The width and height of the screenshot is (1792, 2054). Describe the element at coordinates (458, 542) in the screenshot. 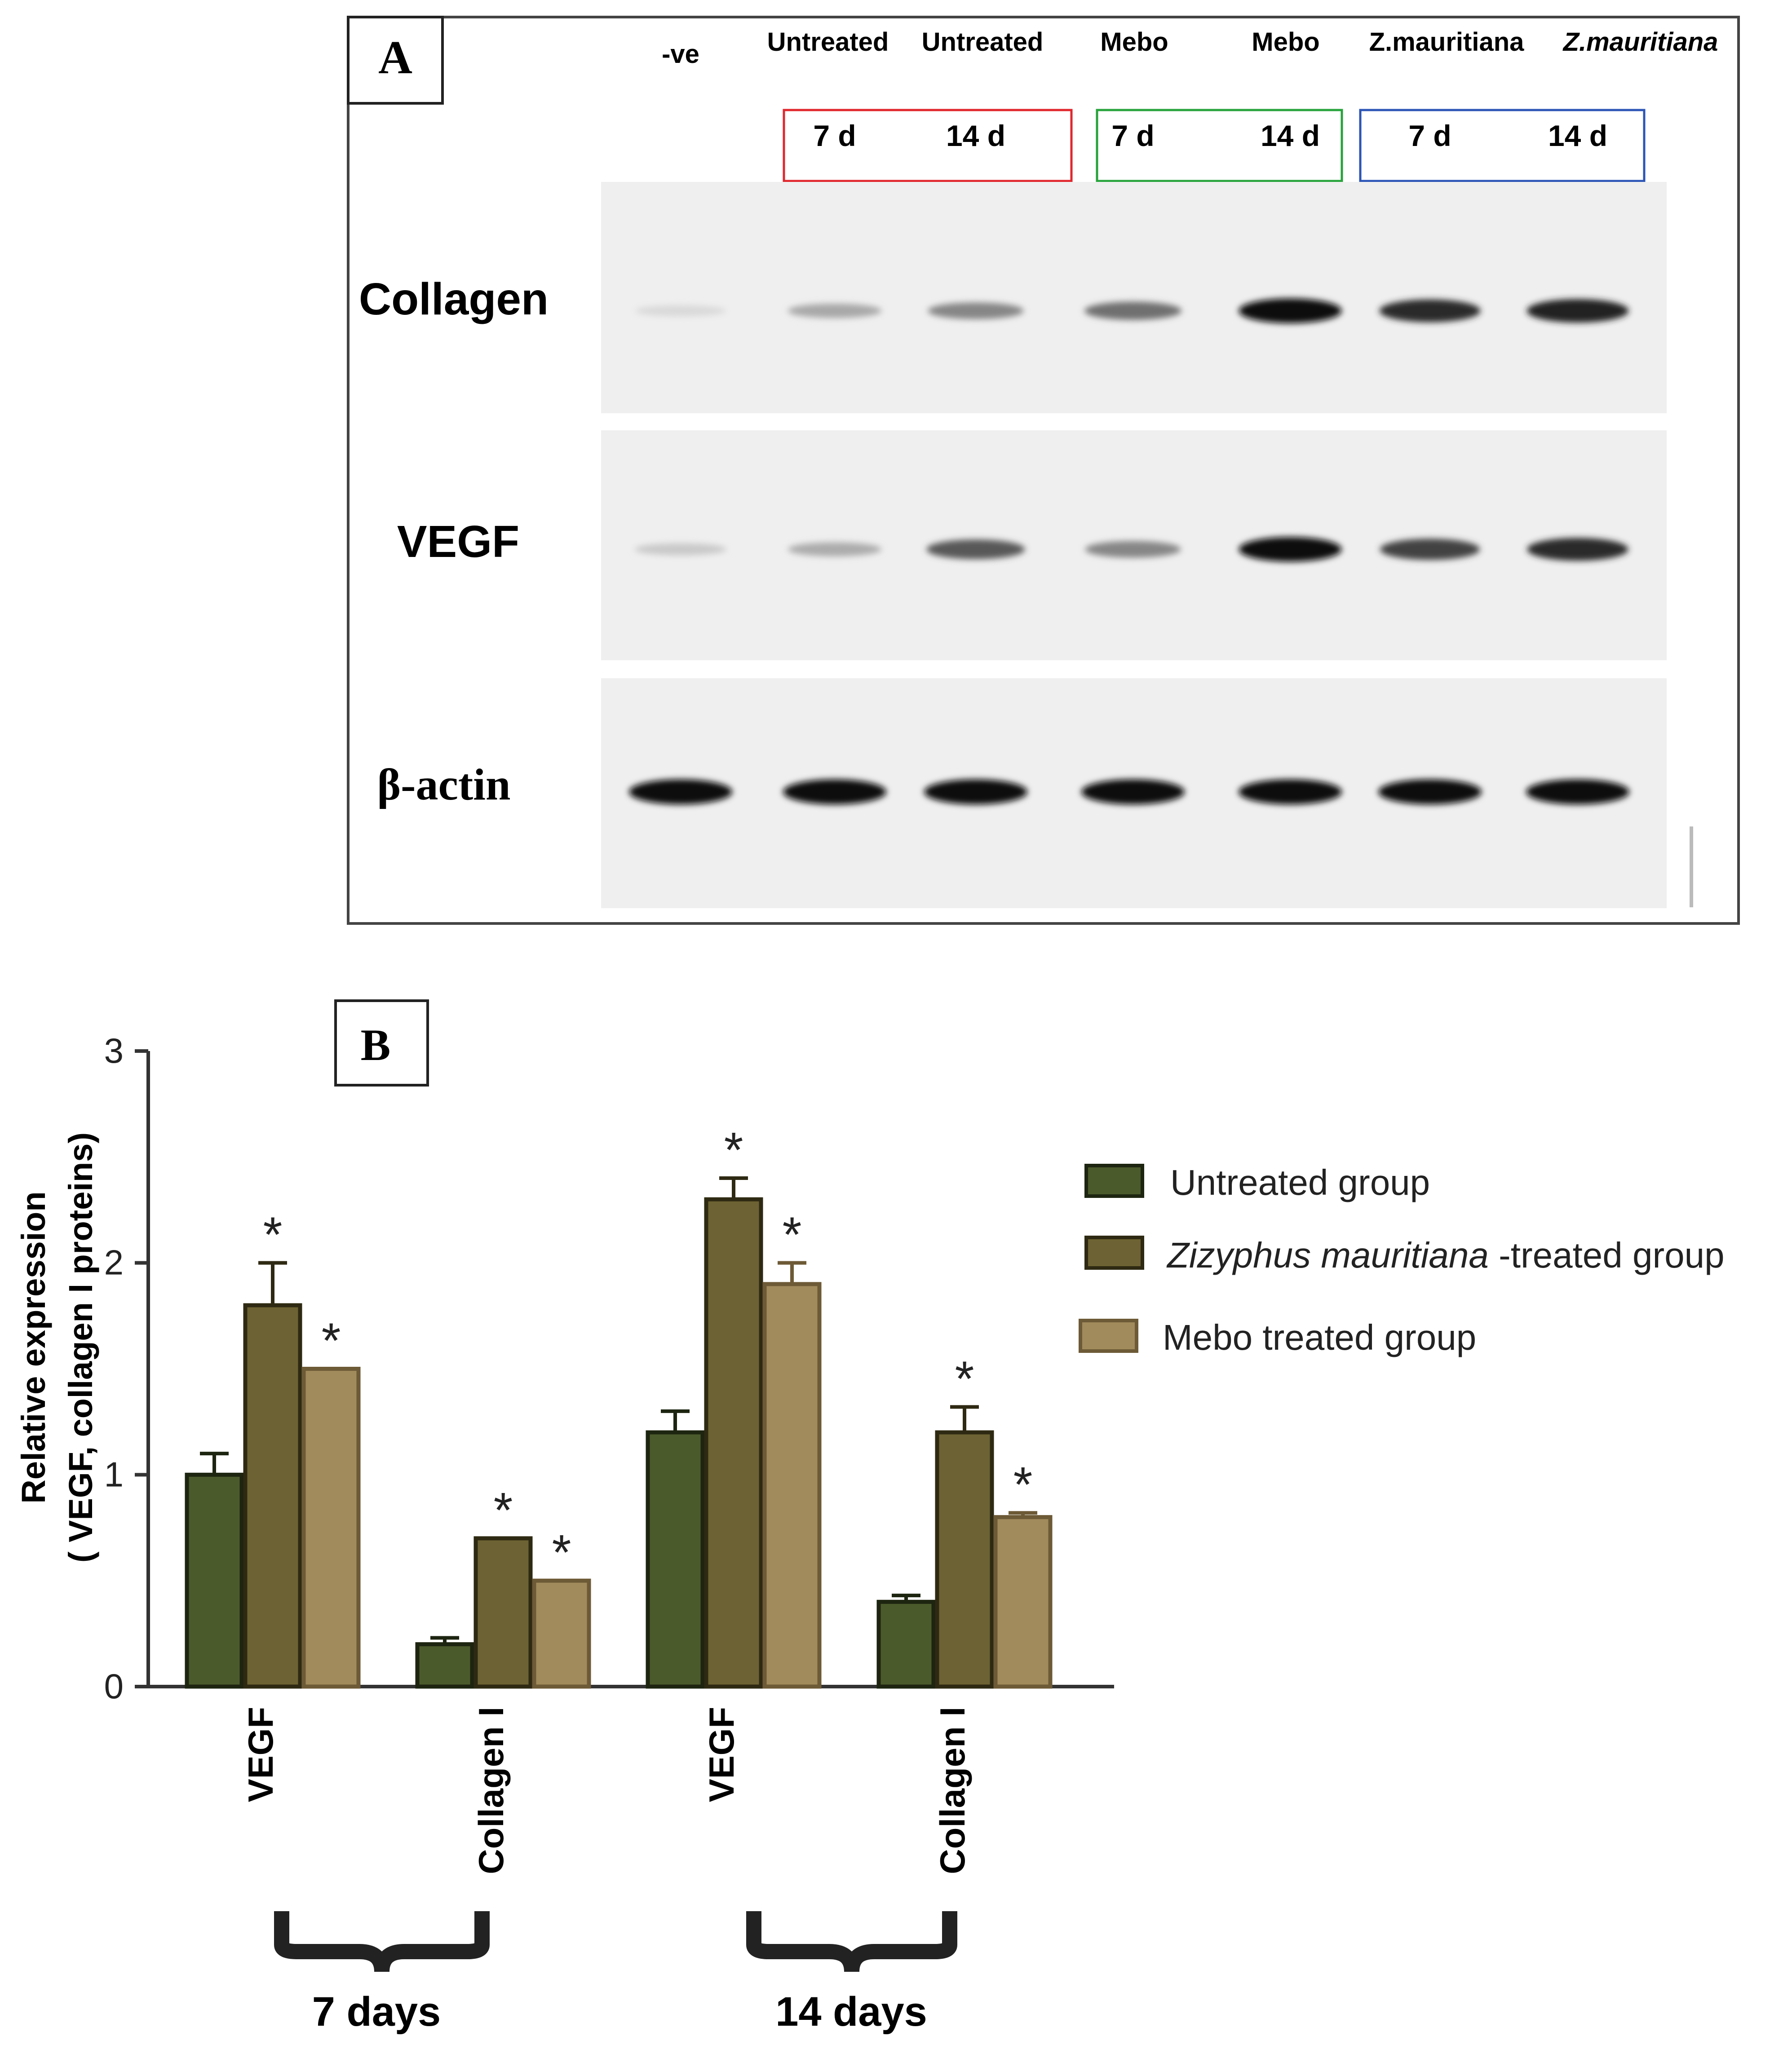

I see `row-label-vegf: VEGF` at that location.